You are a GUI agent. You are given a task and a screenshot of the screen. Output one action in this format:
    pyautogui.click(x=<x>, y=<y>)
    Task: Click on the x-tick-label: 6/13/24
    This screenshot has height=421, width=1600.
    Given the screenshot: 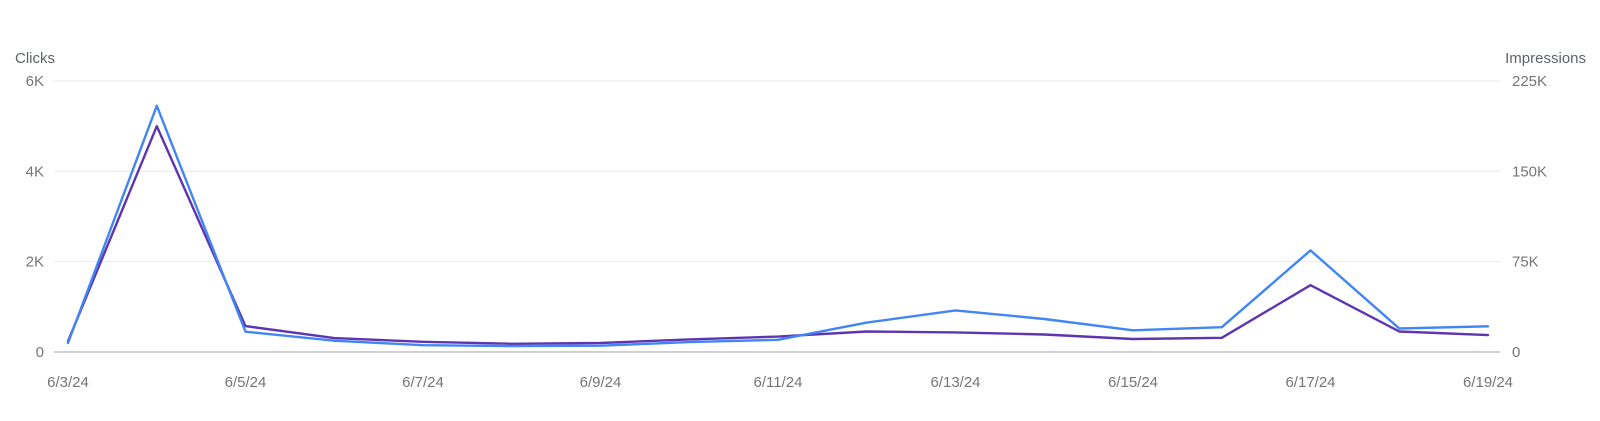 What is the action you would take?
    pyautogui.click(x=955, y=382)
    